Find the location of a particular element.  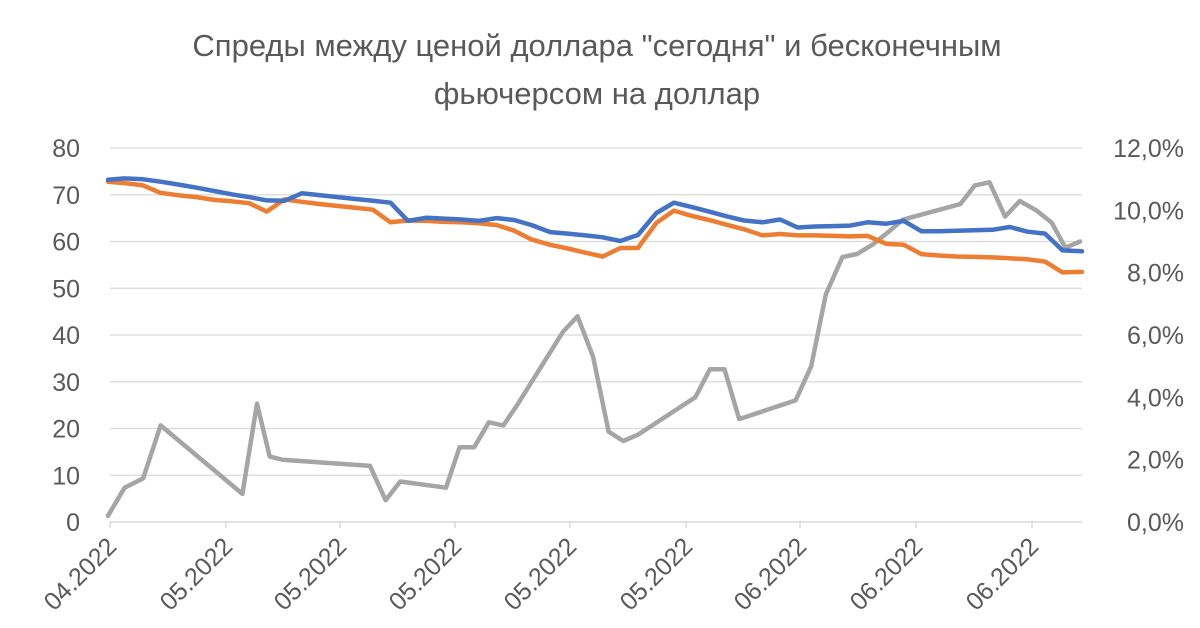

left-tick-label: 70 is located at coordinates (66, 196).